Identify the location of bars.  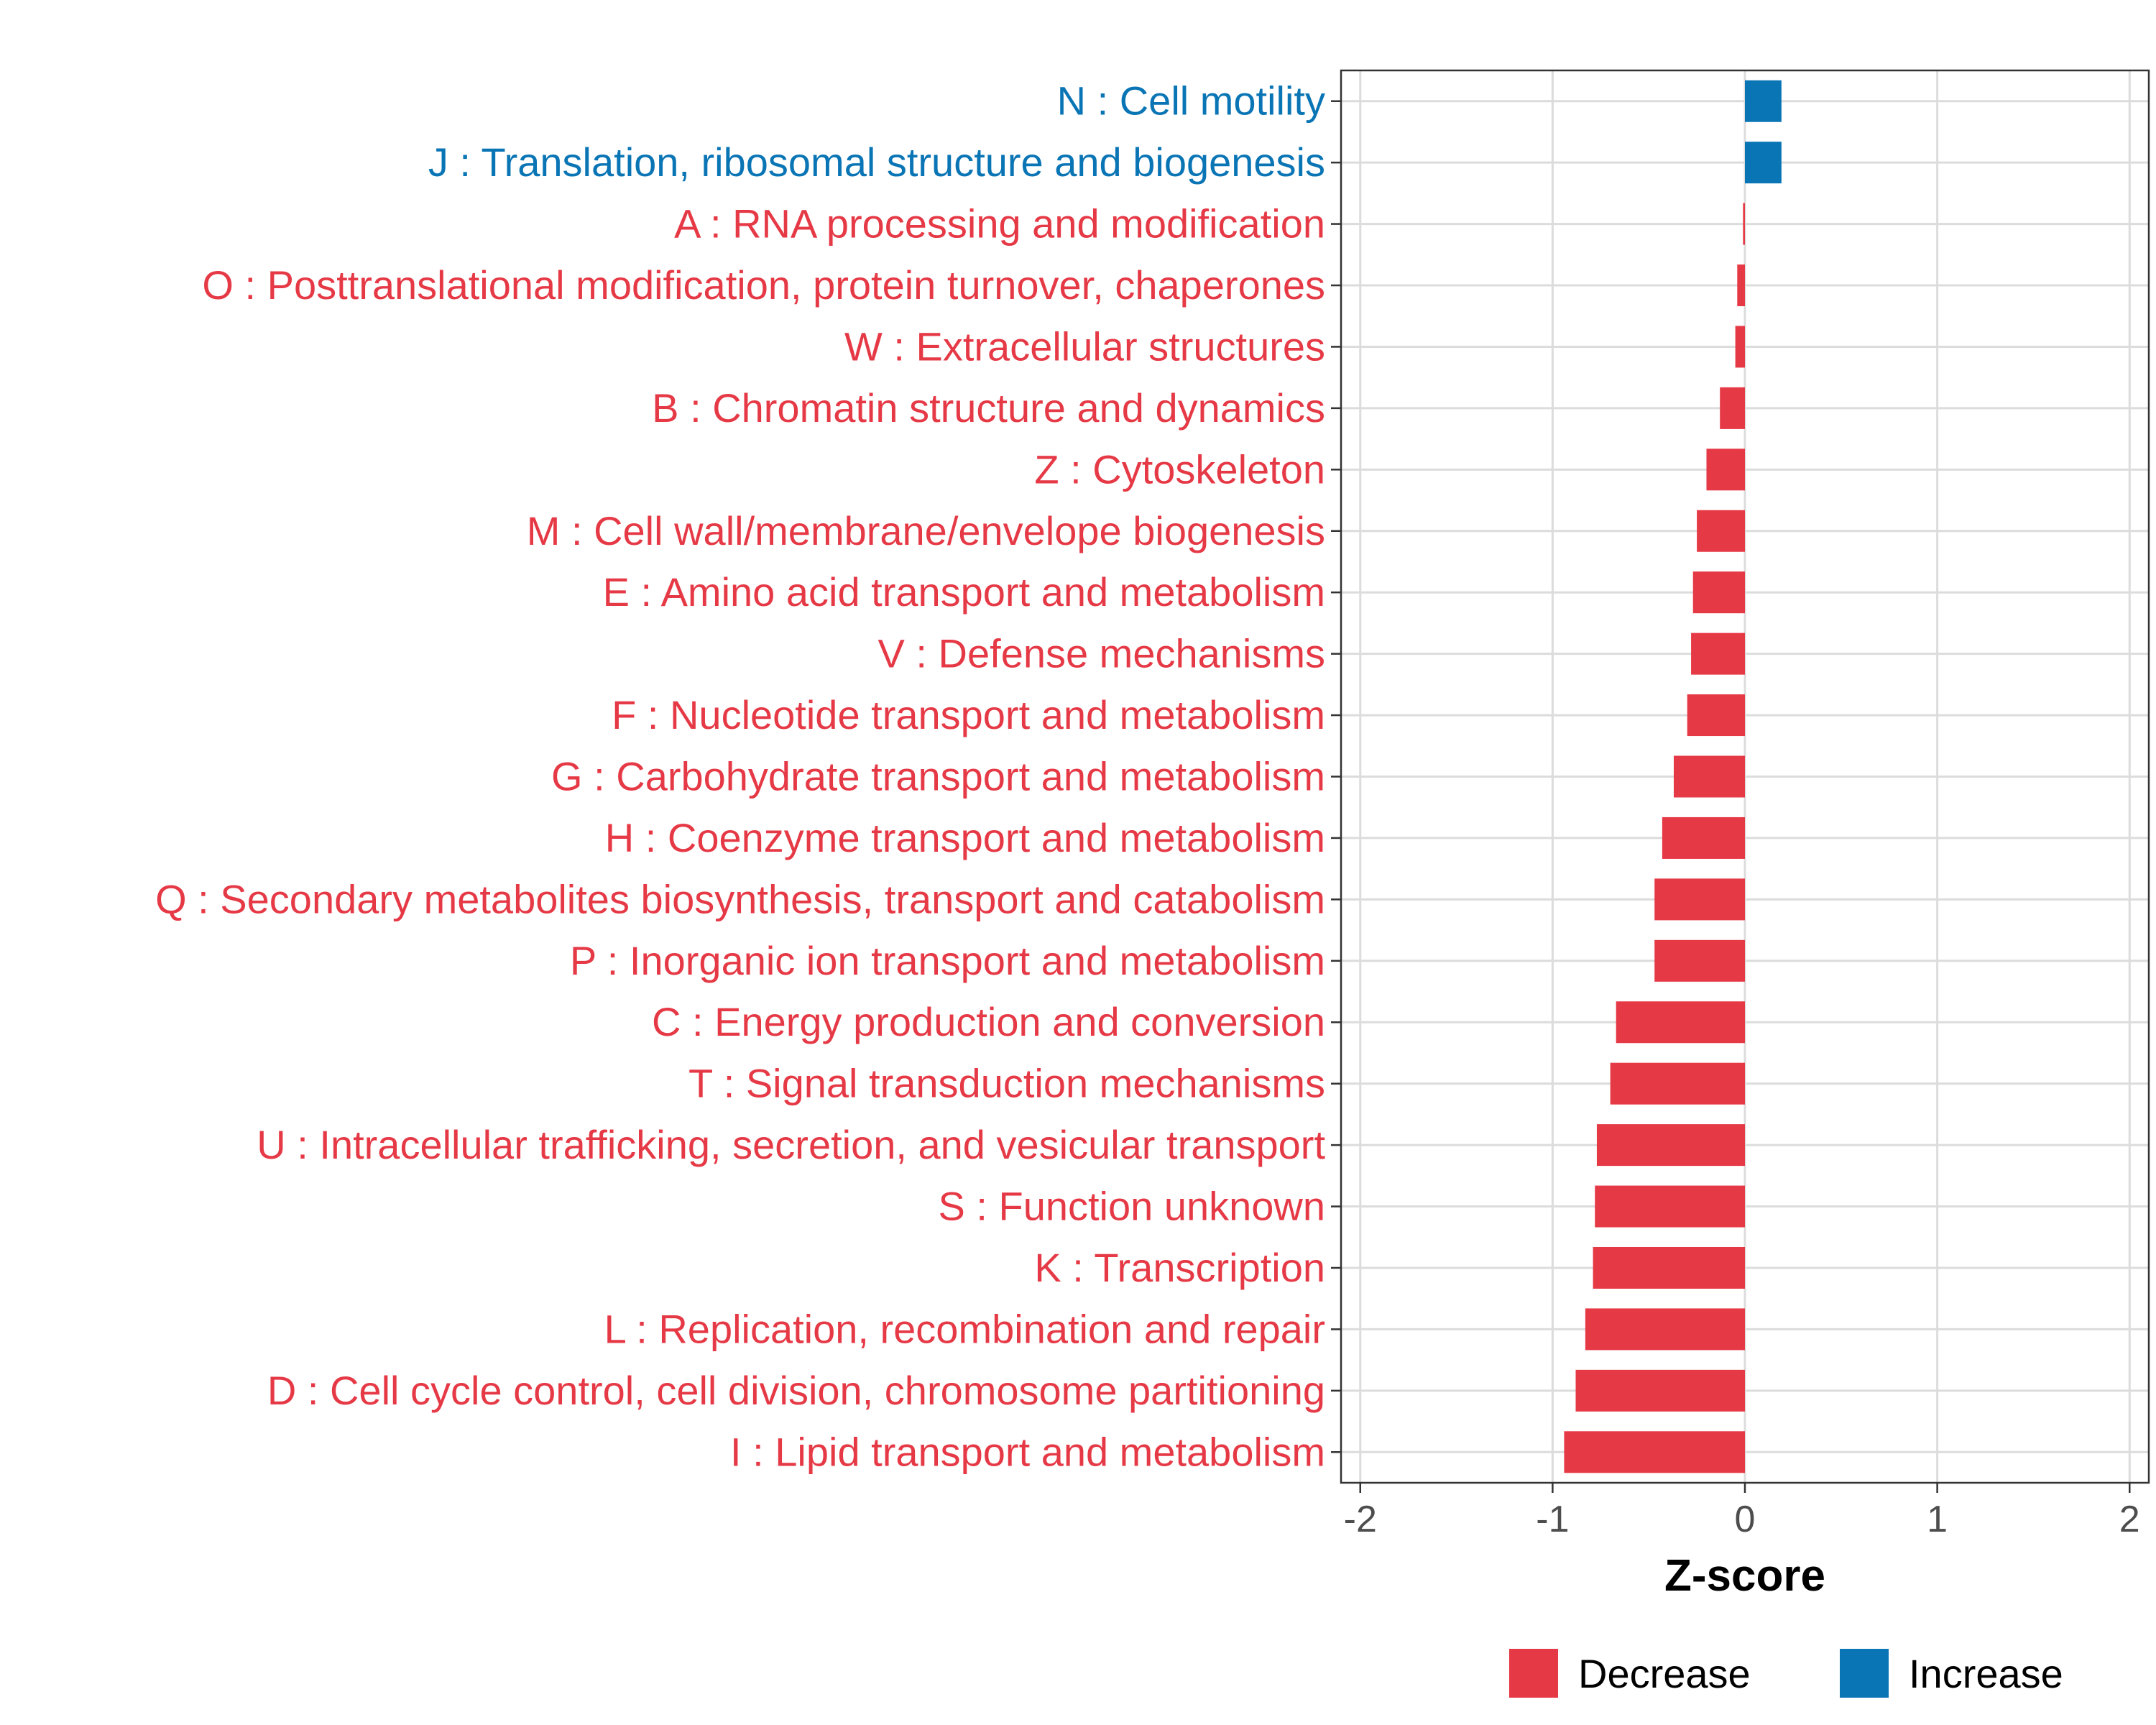
(1673, 776).